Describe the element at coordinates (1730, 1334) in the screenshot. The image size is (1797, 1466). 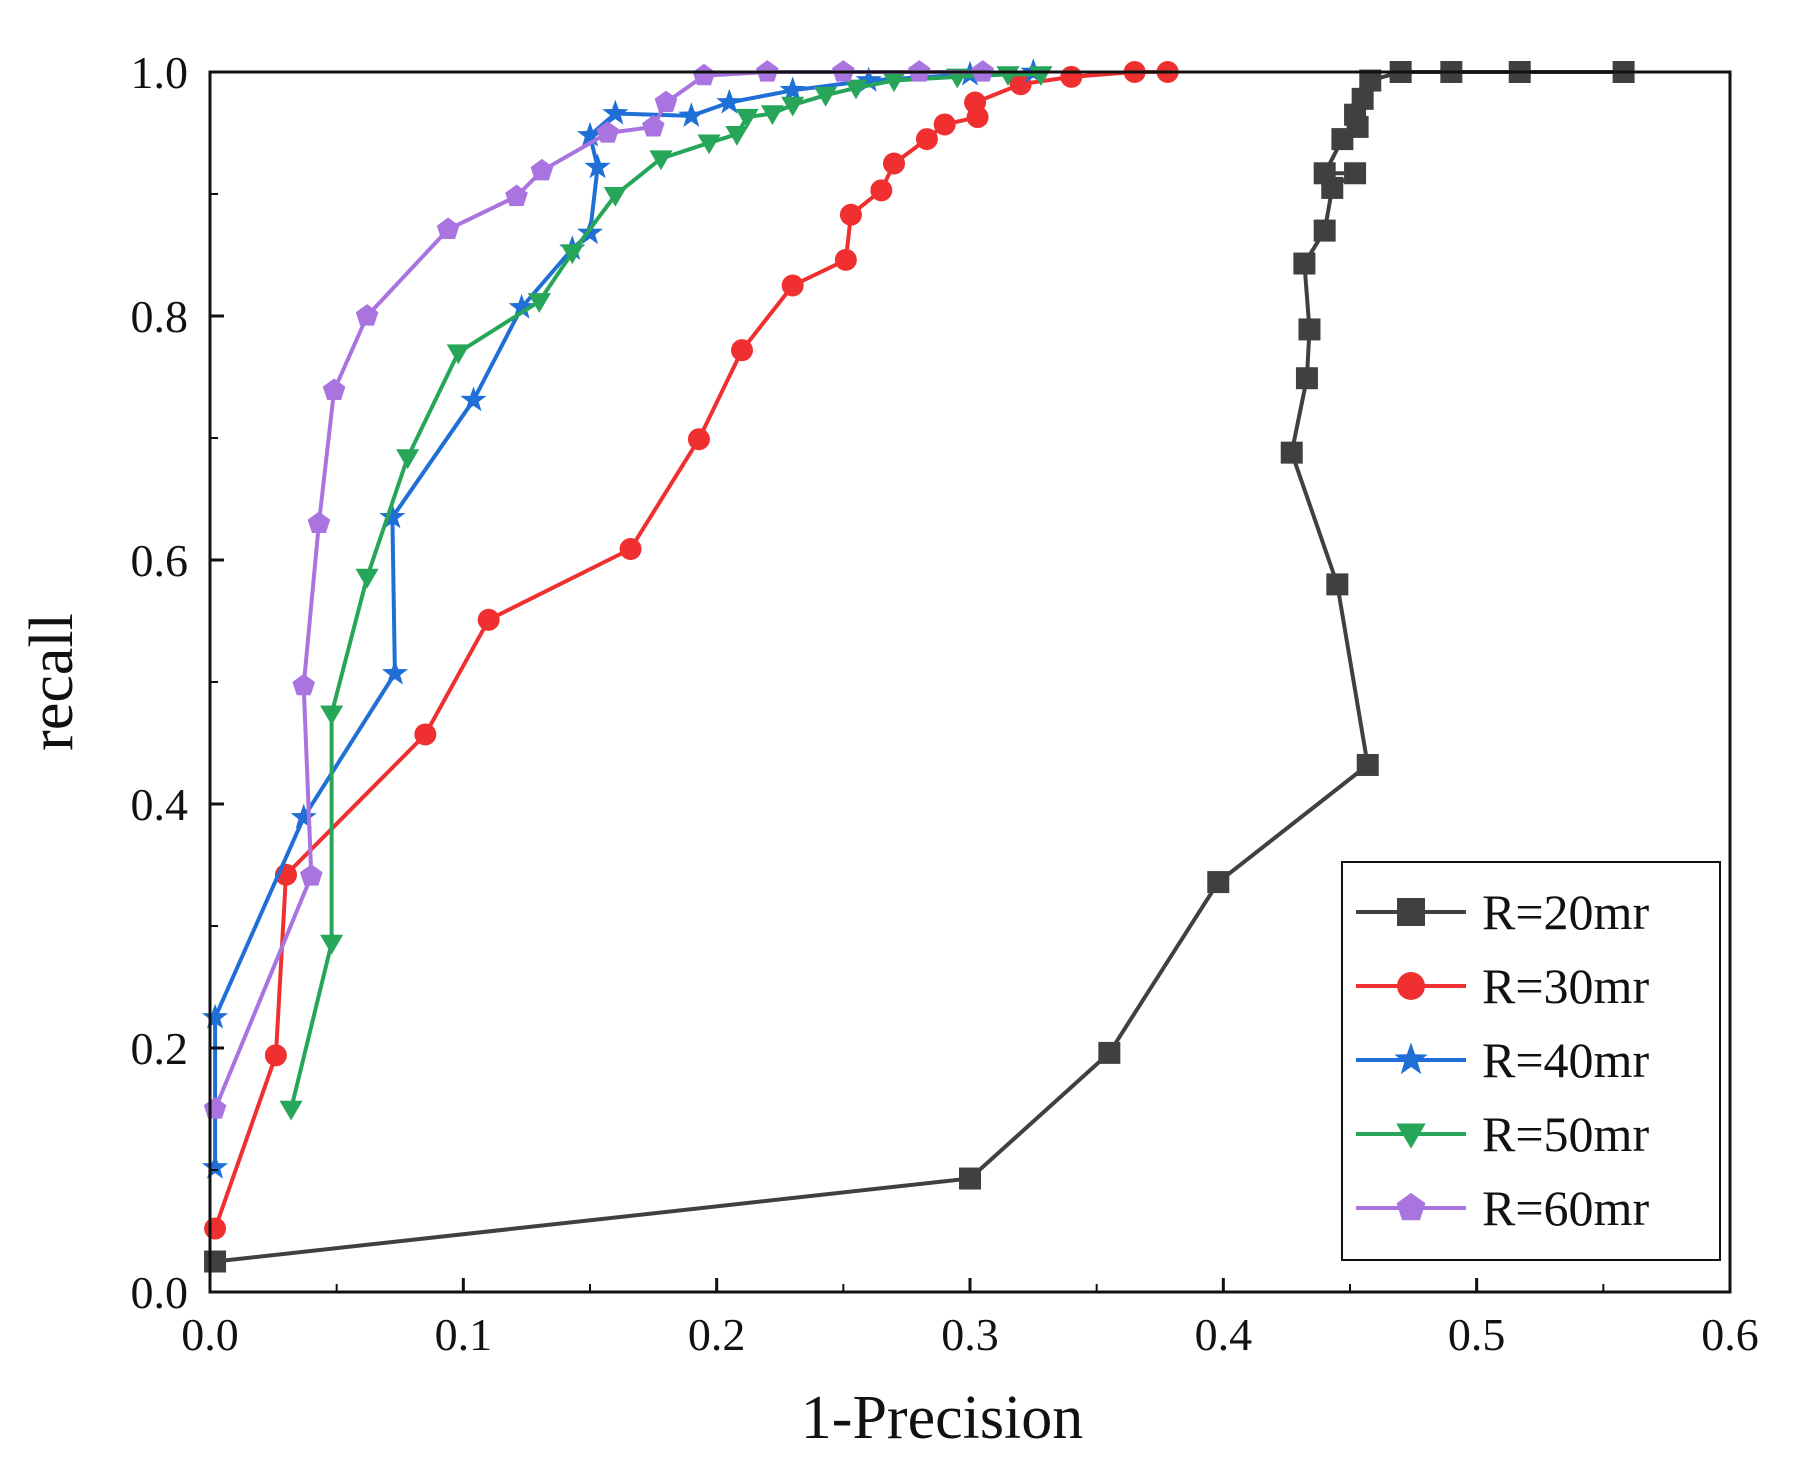
I see `x-tick-label: 0.6` at that location.